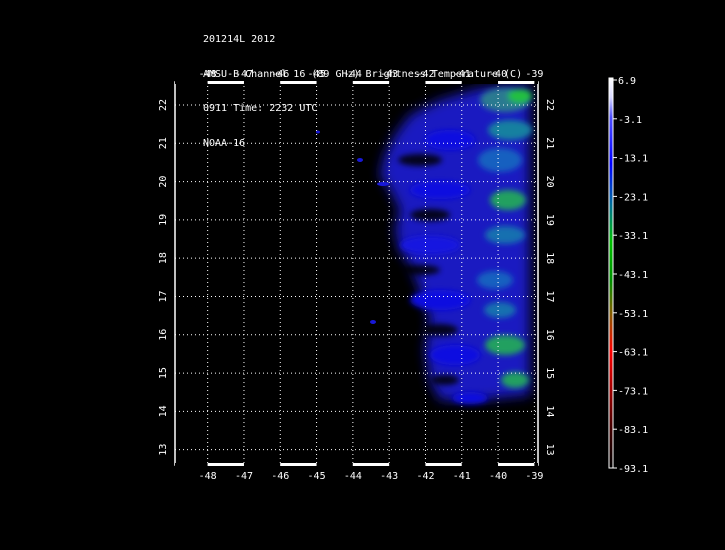  Describe the element at coordinates (611, 273) in the screenshot. I see `colorbar-scale` at that location.